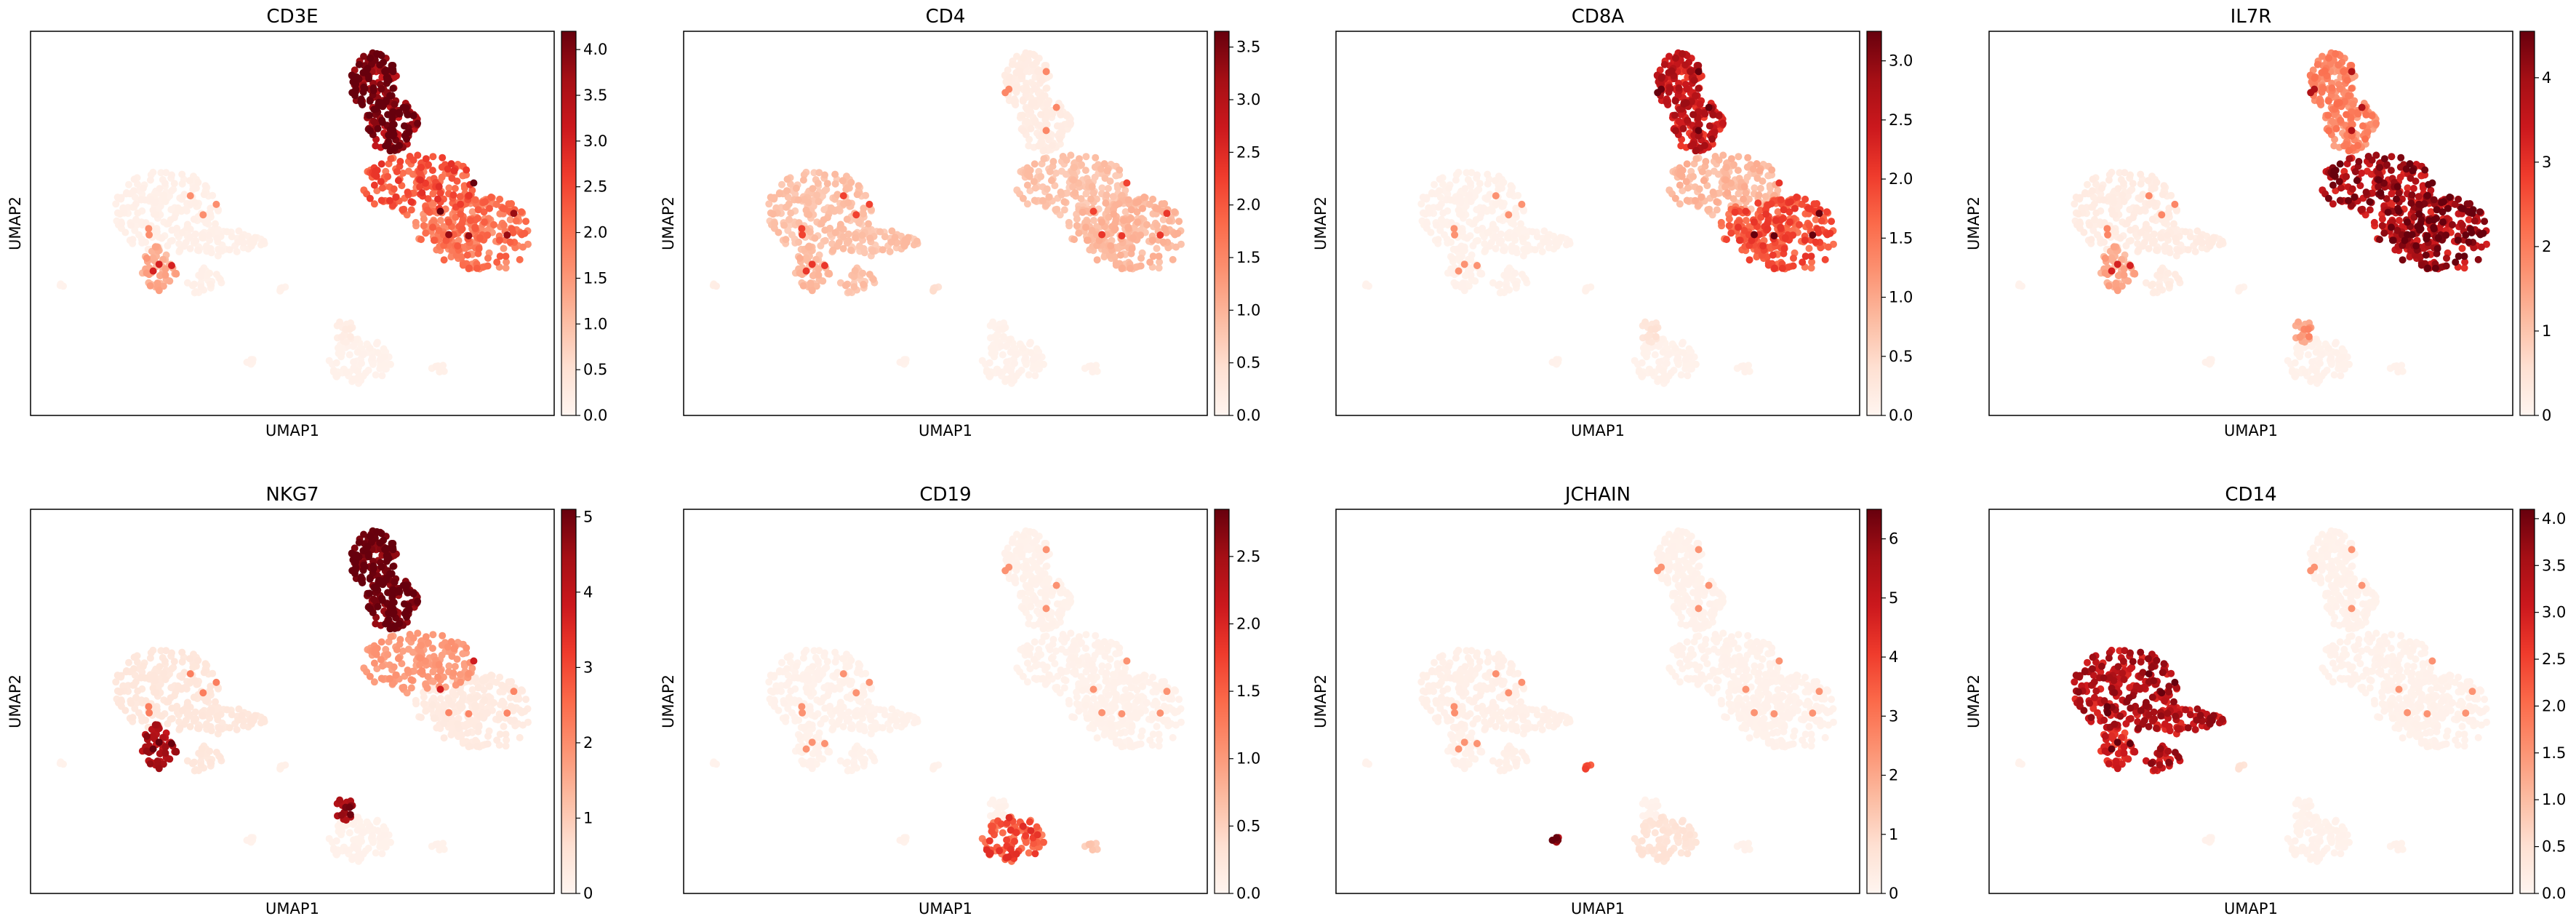  Describe the element at coordinates (294, 218) in the screenshot. I see `points` at that location.